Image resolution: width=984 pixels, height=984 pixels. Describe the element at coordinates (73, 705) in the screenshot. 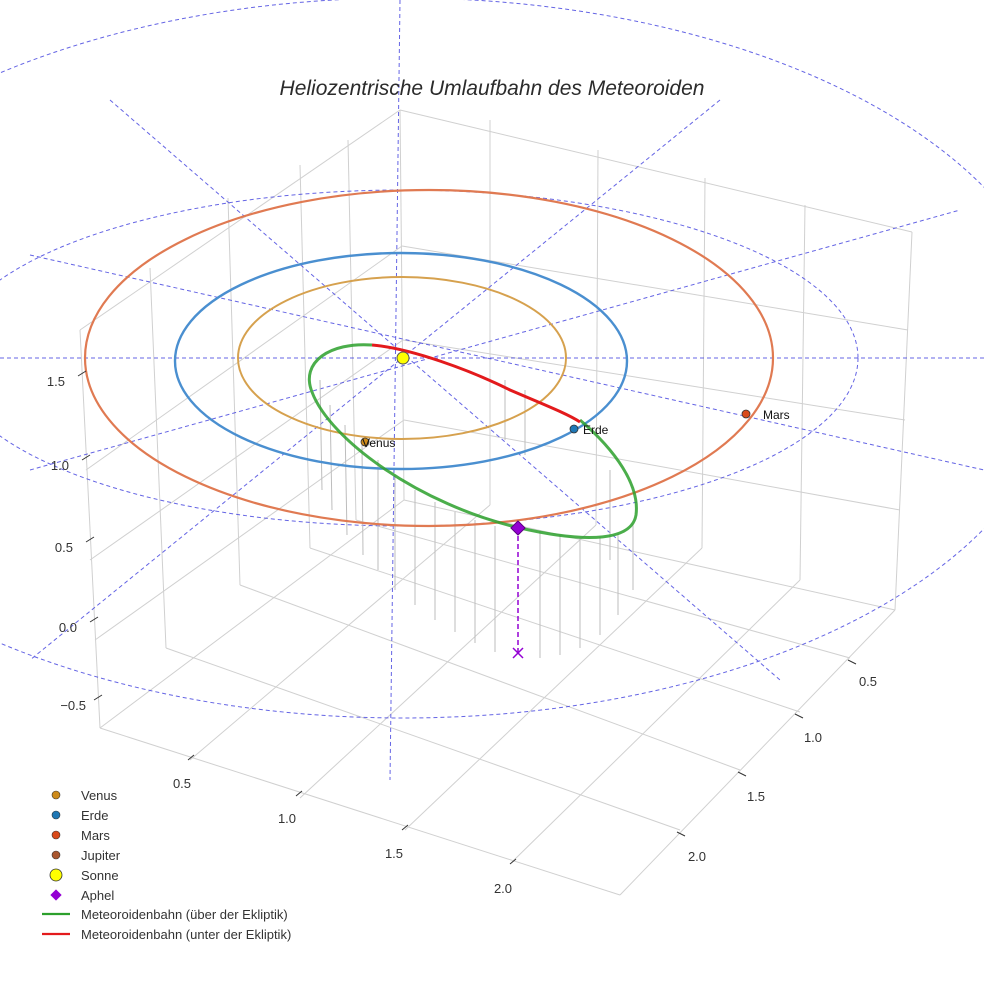

I see `z-tick: −0.5` at that location.